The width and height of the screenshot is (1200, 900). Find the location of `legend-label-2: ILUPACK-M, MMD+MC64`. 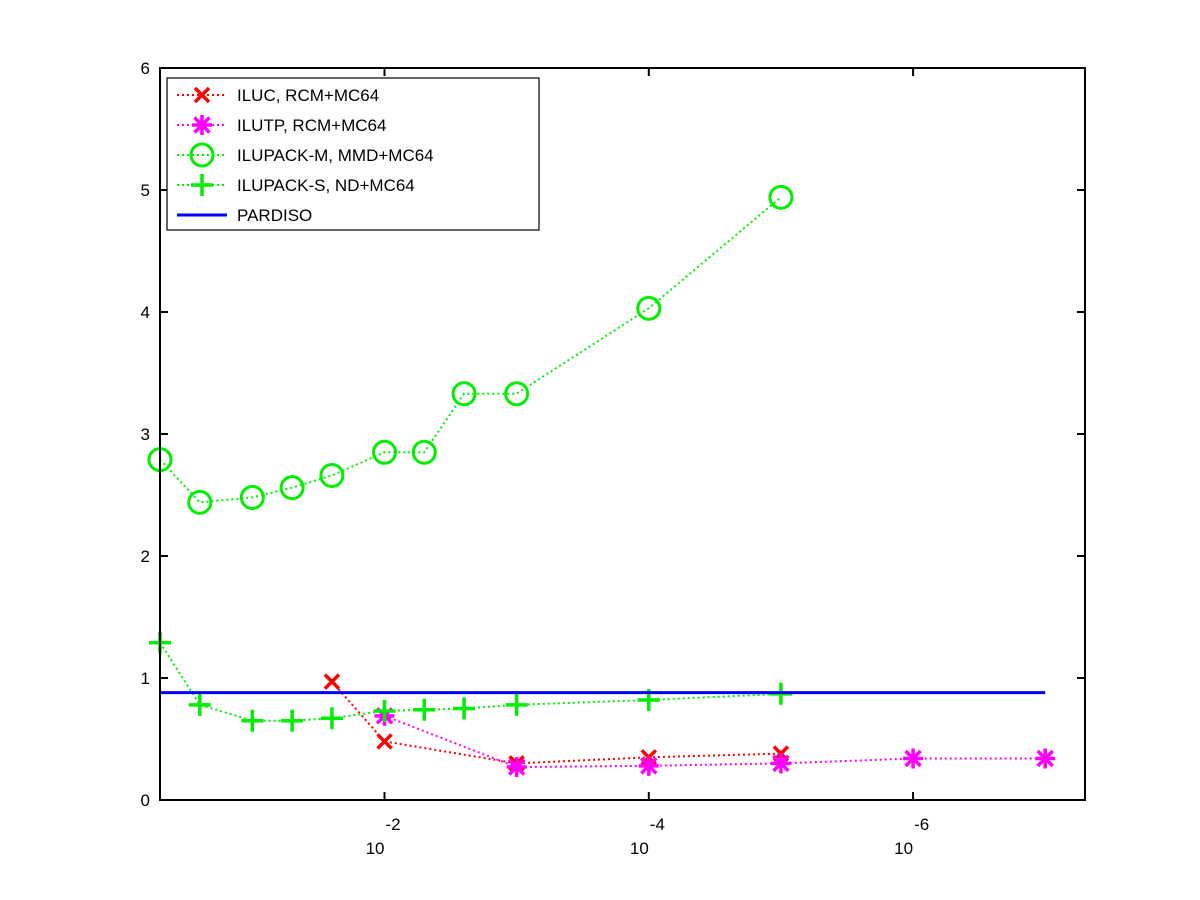

legend-label-2: ILUPACK-M, MMD+MC64 is located at coordinates (335, 155).